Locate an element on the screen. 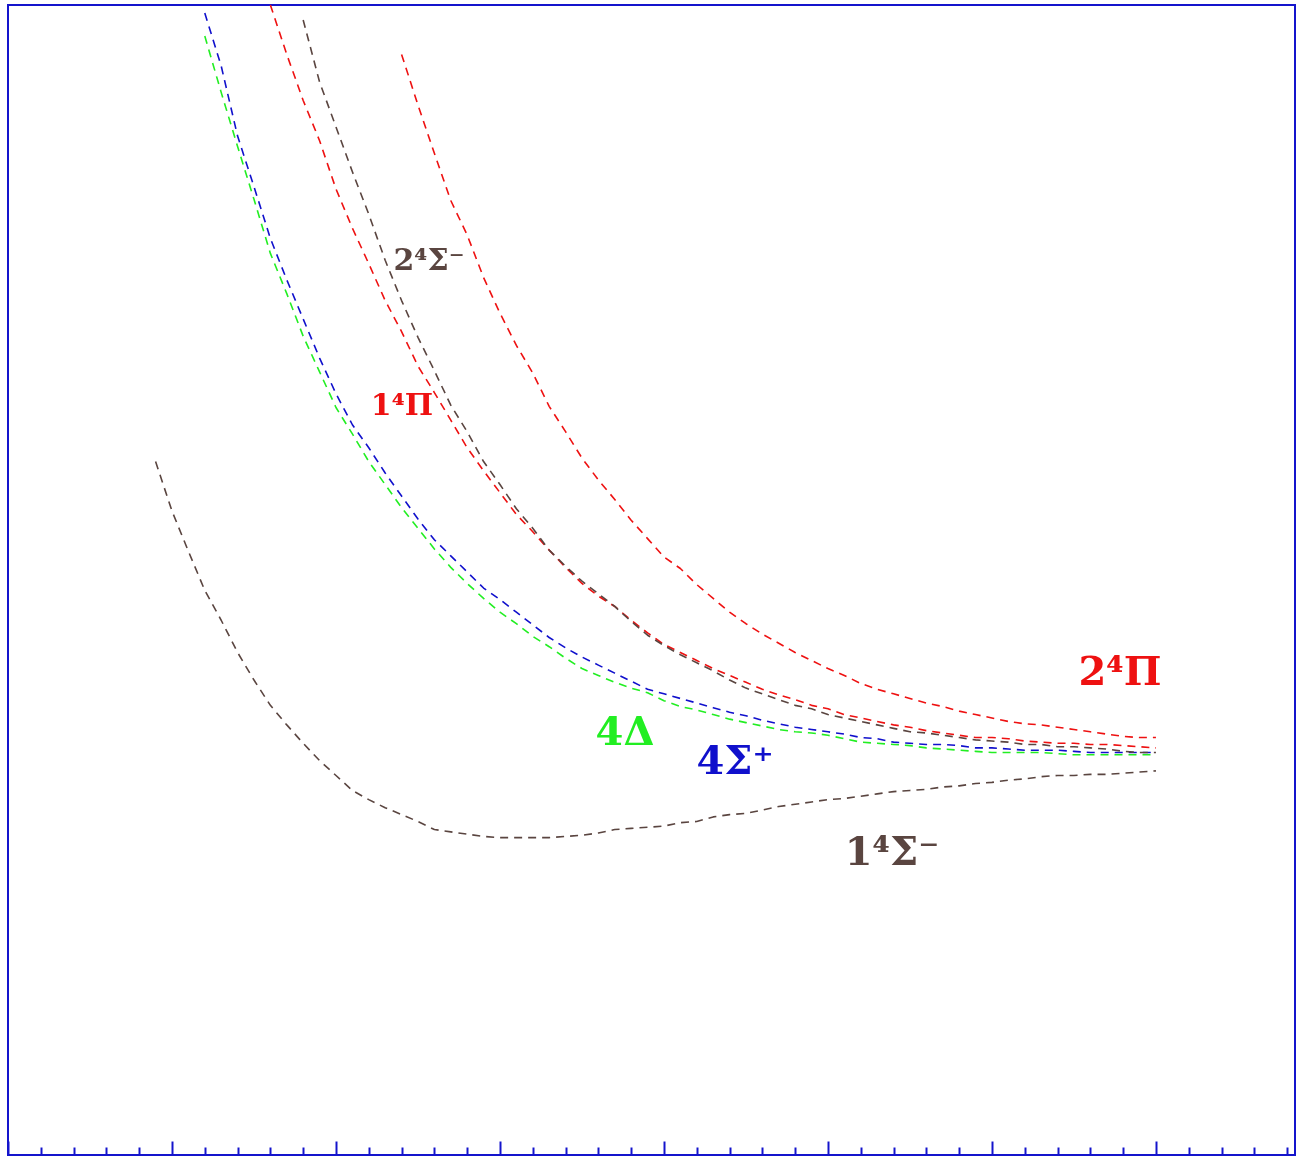  series-label: 2⁴Σ⁻ is located at coordinates (429, 259).